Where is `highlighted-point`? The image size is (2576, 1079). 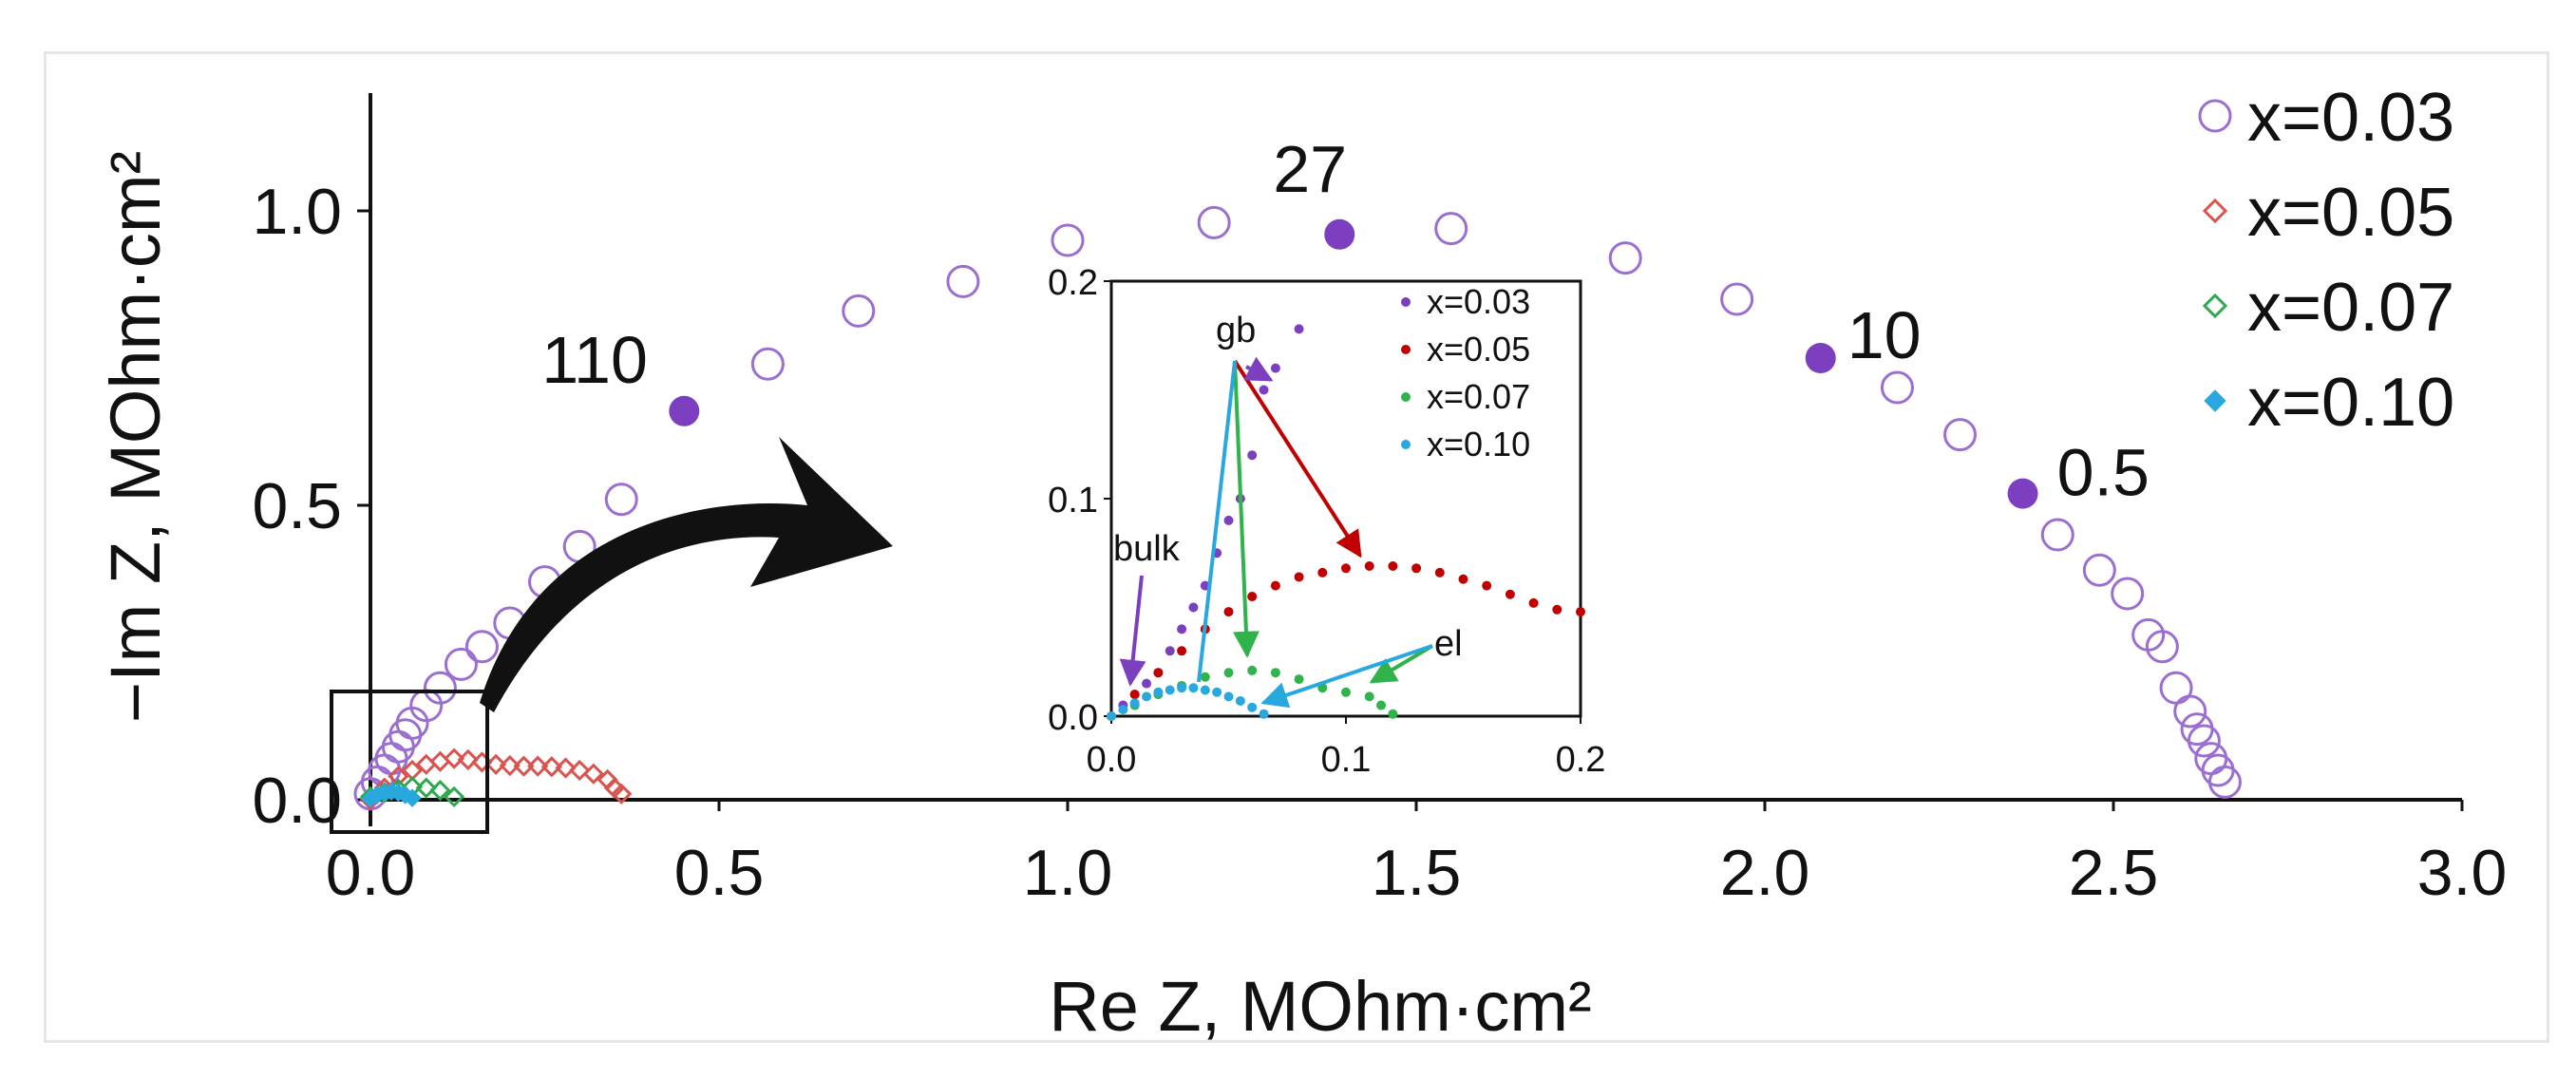 highlighted-point is located at coordinates (2022, 494).